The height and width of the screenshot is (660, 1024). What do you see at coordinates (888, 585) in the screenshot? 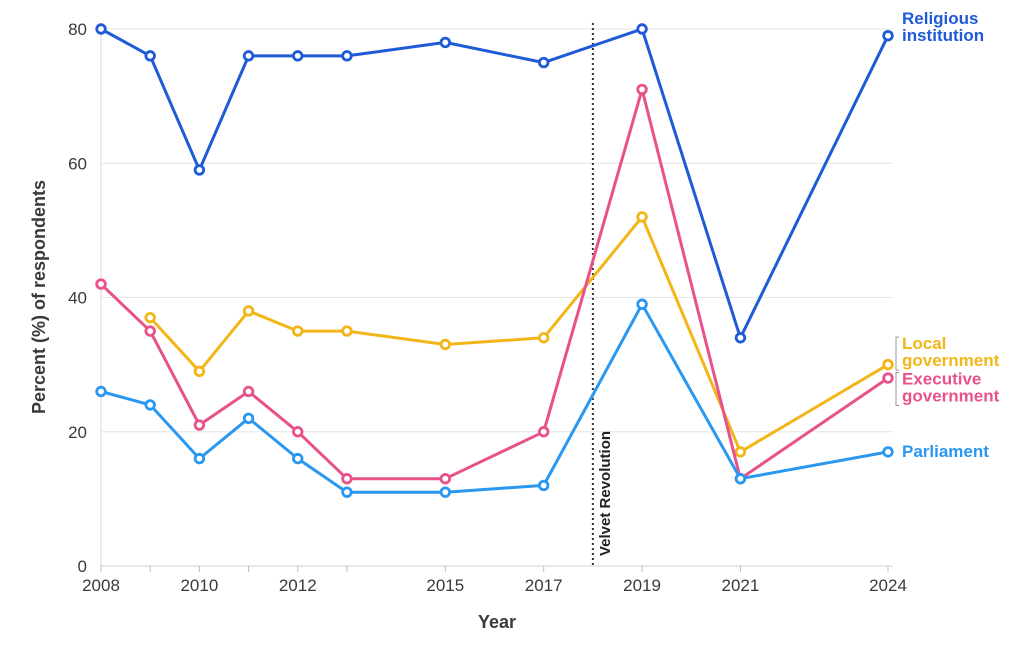
I see `x-tick-label: 2024` at bounding box center [888, 585].